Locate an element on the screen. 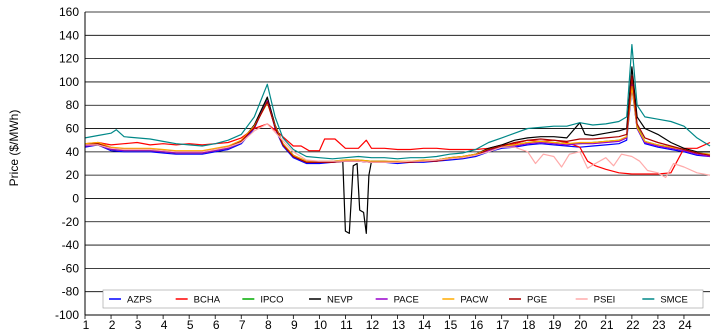 This screenshot has height=335, width=717. y-tick-label: 40 is located at coordinates (73, 152).